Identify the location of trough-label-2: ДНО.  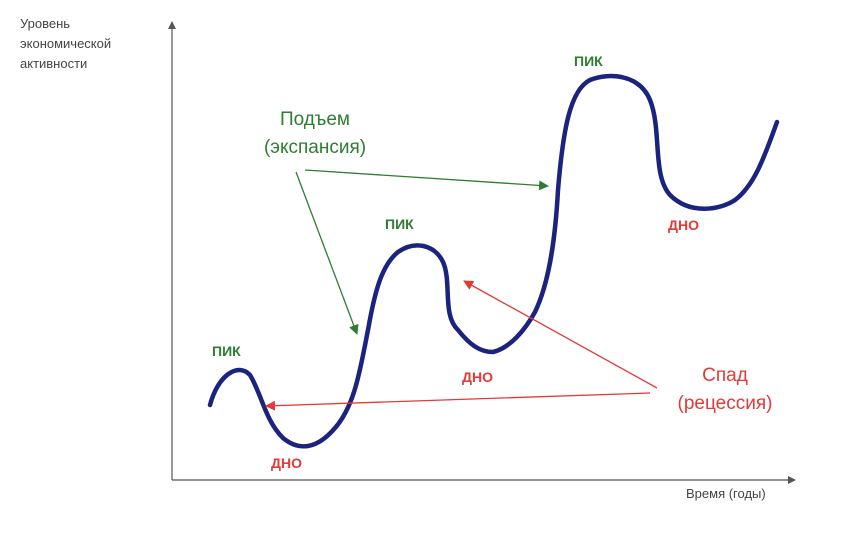
(477, 377).